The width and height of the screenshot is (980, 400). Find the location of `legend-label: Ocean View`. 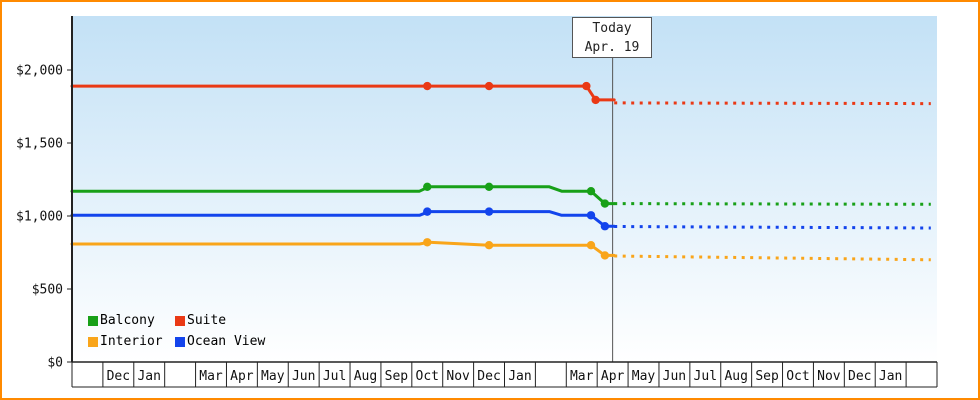

legend-label: Ocean View is located at coordinates (226, 341).